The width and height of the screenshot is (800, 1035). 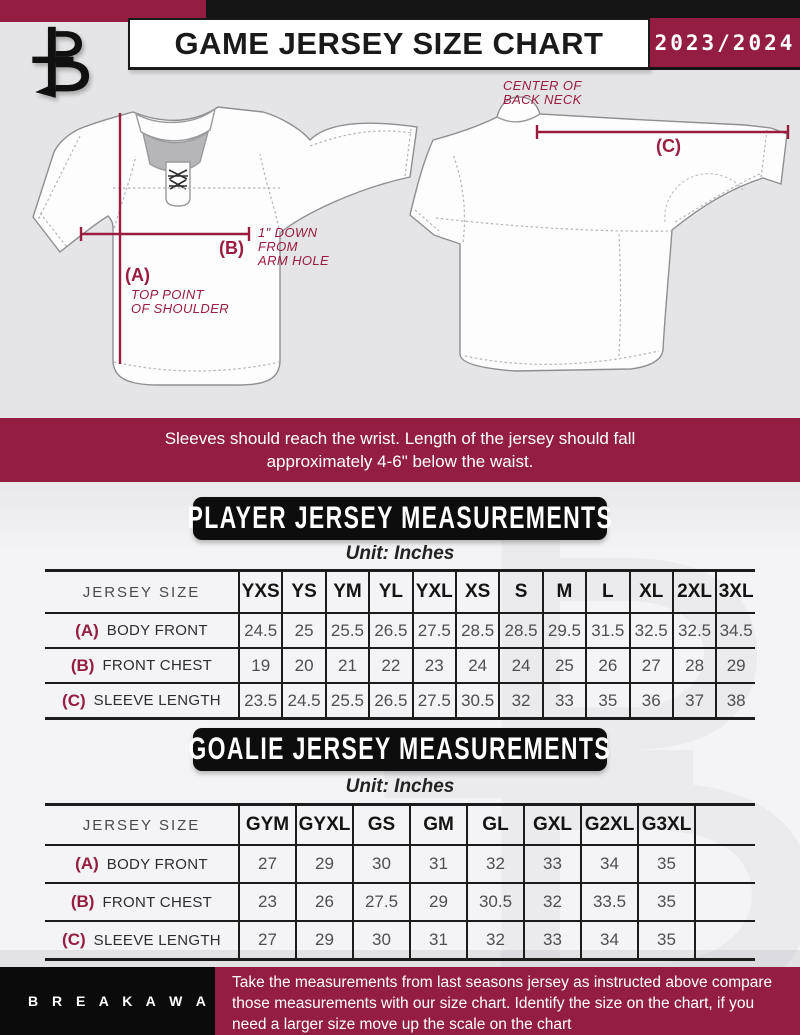 I want to click on center-back-neck-caption: CENTER OF BACK NECK, so click(x=542, y=92).